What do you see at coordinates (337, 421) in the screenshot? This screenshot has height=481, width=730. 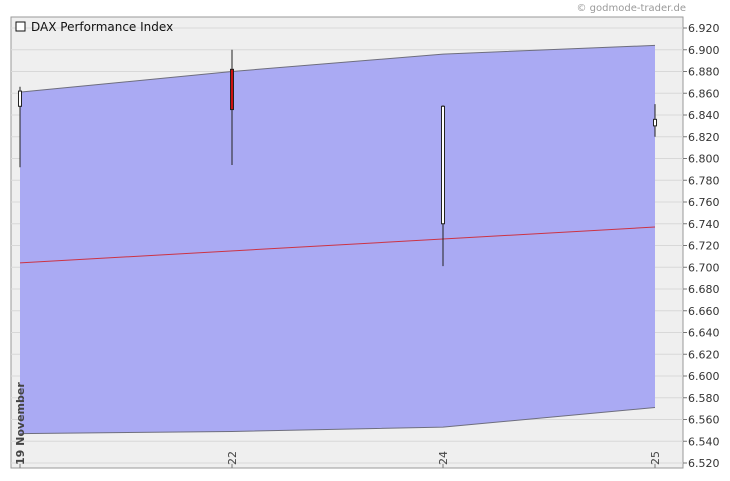 I see `band-lower-line` at bounding box center [337, 421].